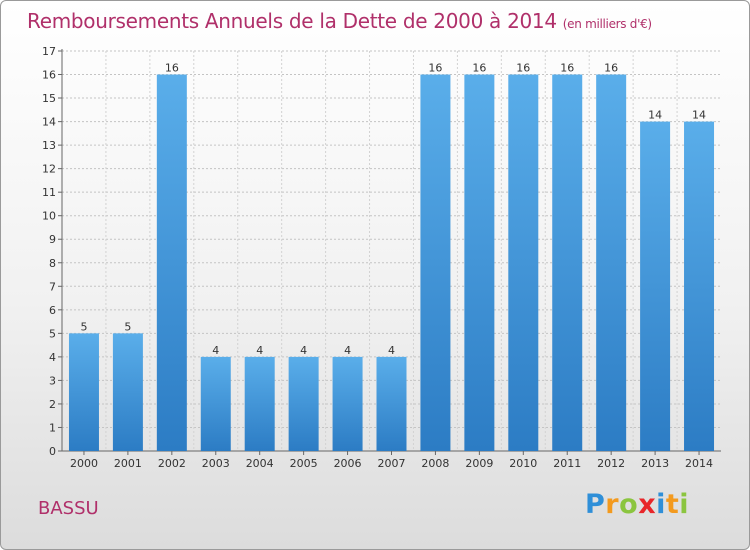 This screenshot has width=750, height=550. What do you see at coordinates (479, 463) in the screenshot?
I see `x-tick-label-2009: 2009` at bounding box center [479, 463].